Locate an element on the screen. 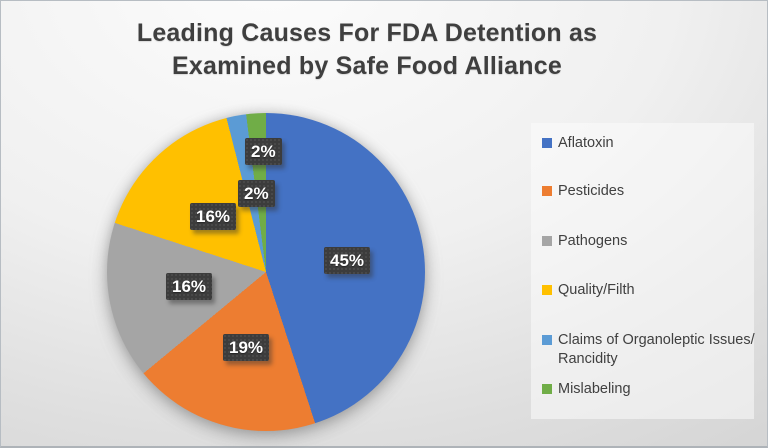  legend-item-claims-organoleptic: Claims of Organoleptic Issues/ Rancidity is located at coordinates (649, 350).